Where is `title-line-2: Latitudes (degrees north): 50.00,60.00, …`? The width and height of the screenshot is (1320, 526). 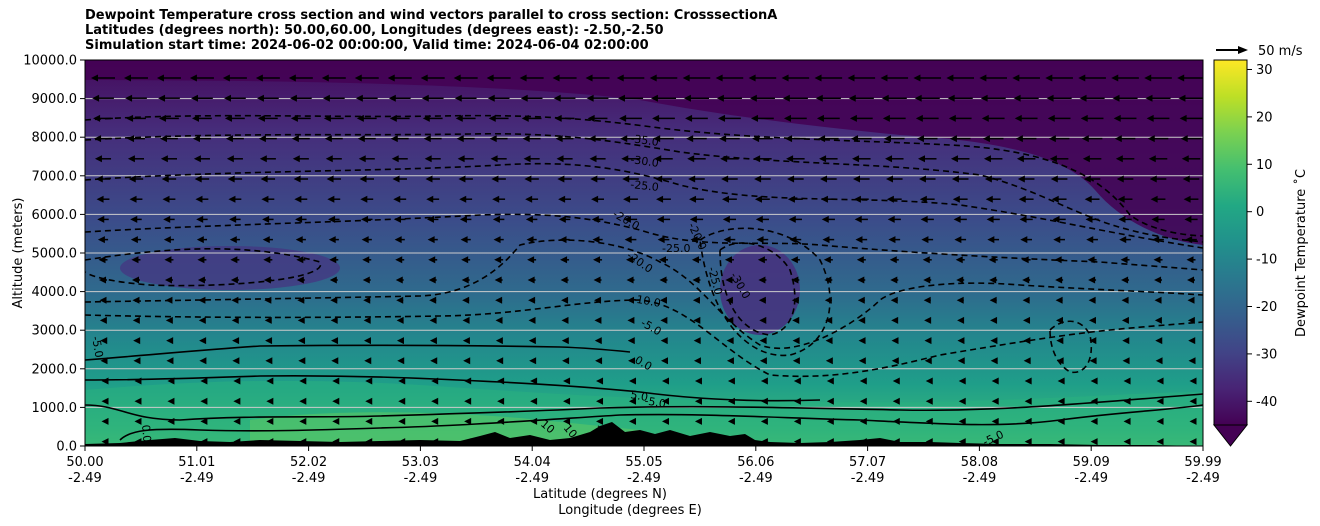
title-line-2: Latitudes (degrees north): 50.00,60.00, … is located at coordinates (374, 30).